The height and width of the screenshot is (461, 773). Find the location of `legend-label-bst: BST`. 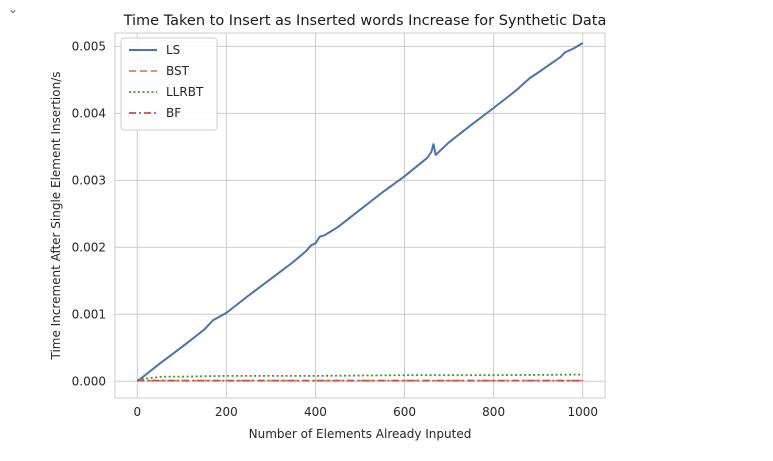

legend-label-bst: BST is located at coordinates (178, 71).